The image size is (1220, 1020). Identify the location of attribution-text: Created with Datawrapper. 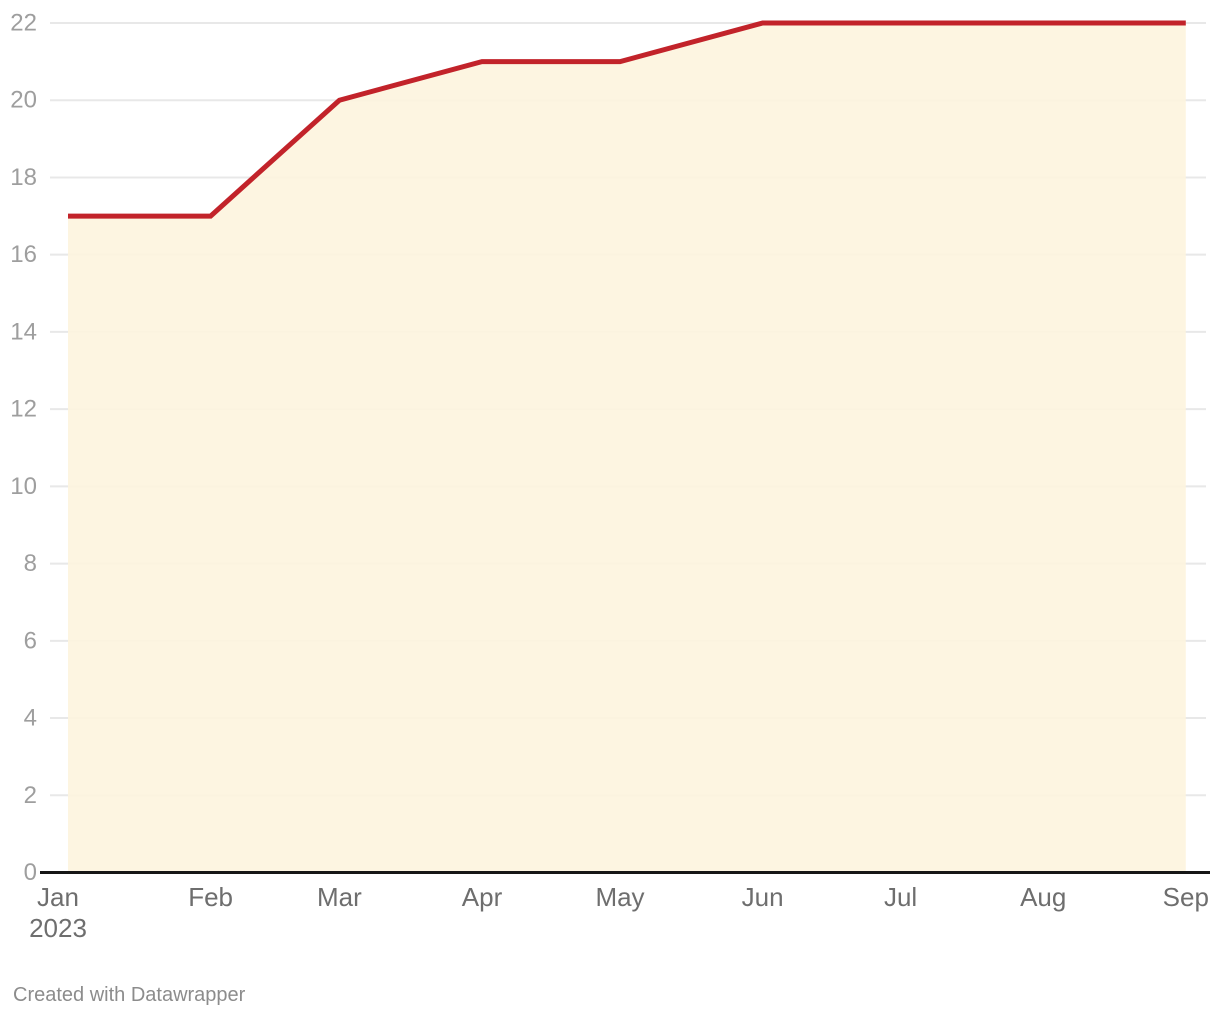
(129, 995).